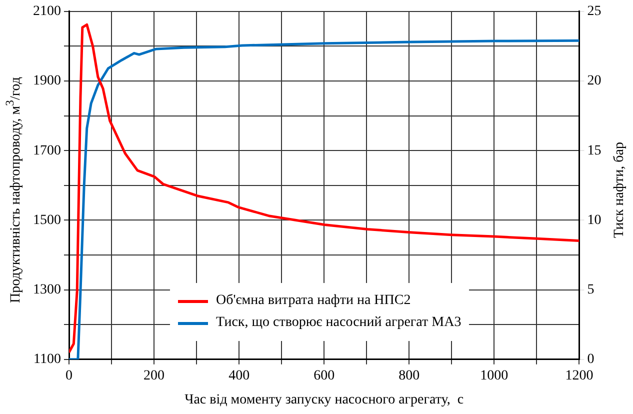  I want to click on x-tick-label: 1200, so click(579, 376).